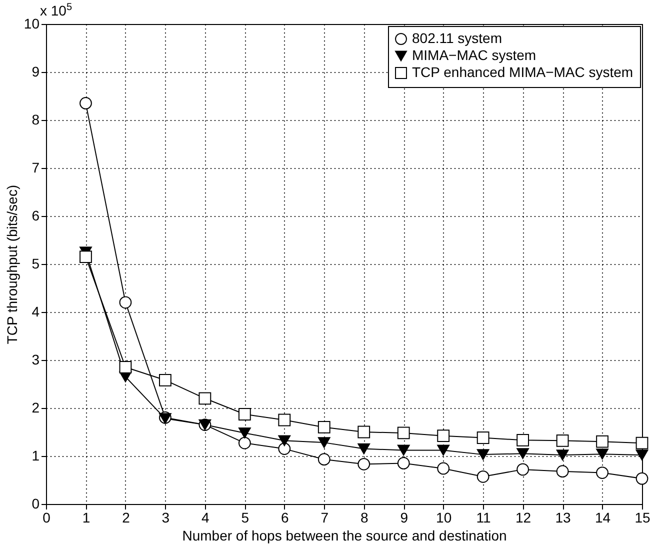 The image size is (668, 556). I want to click on x-tick-label: 11, so click(484, 518).